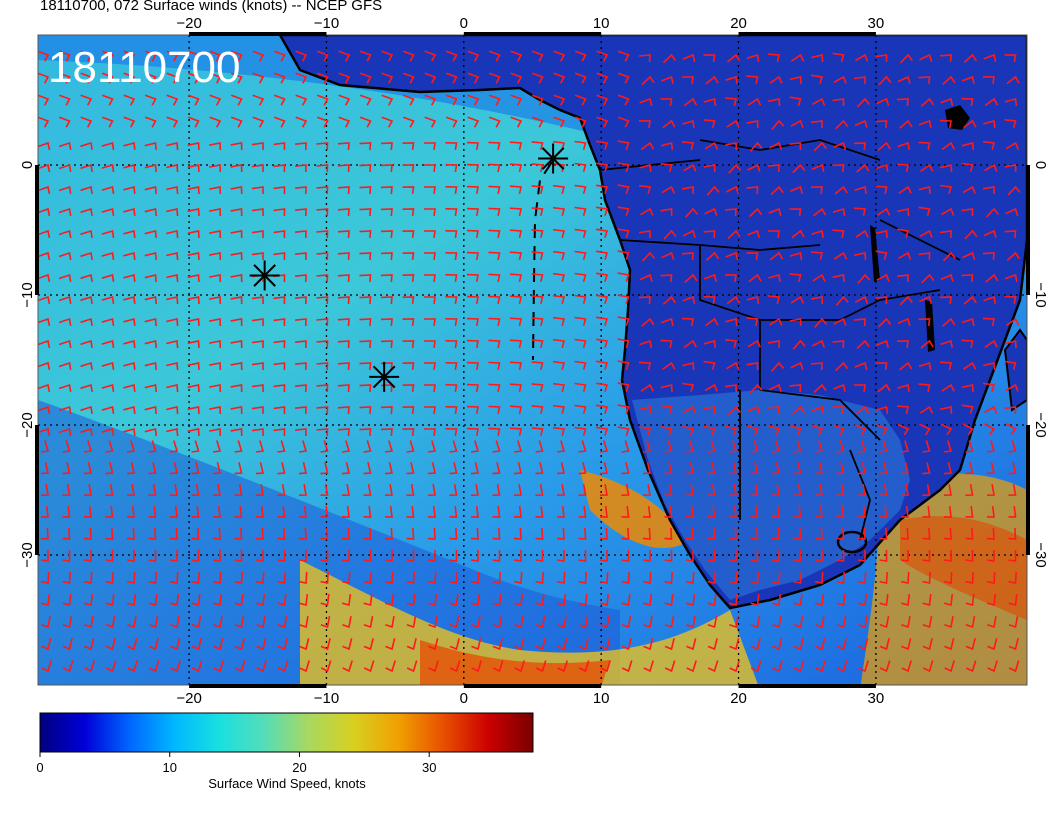 Image resolution: width=1056 pixels, height=816 pixels. What do you see at coordinates (287, 783) in the screenshot?
I see `colorbar-label: Surface Wind Speed, knots` at bounding box center [287, 783].